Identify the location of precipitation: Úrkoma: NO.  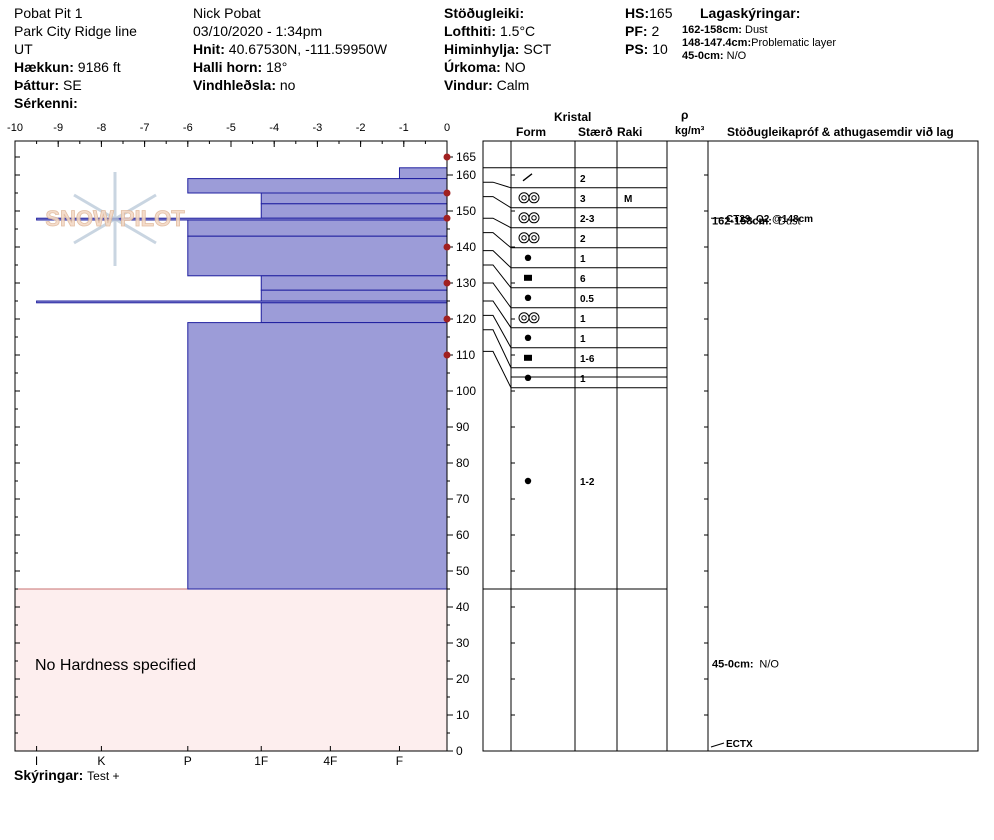
(485, 67).